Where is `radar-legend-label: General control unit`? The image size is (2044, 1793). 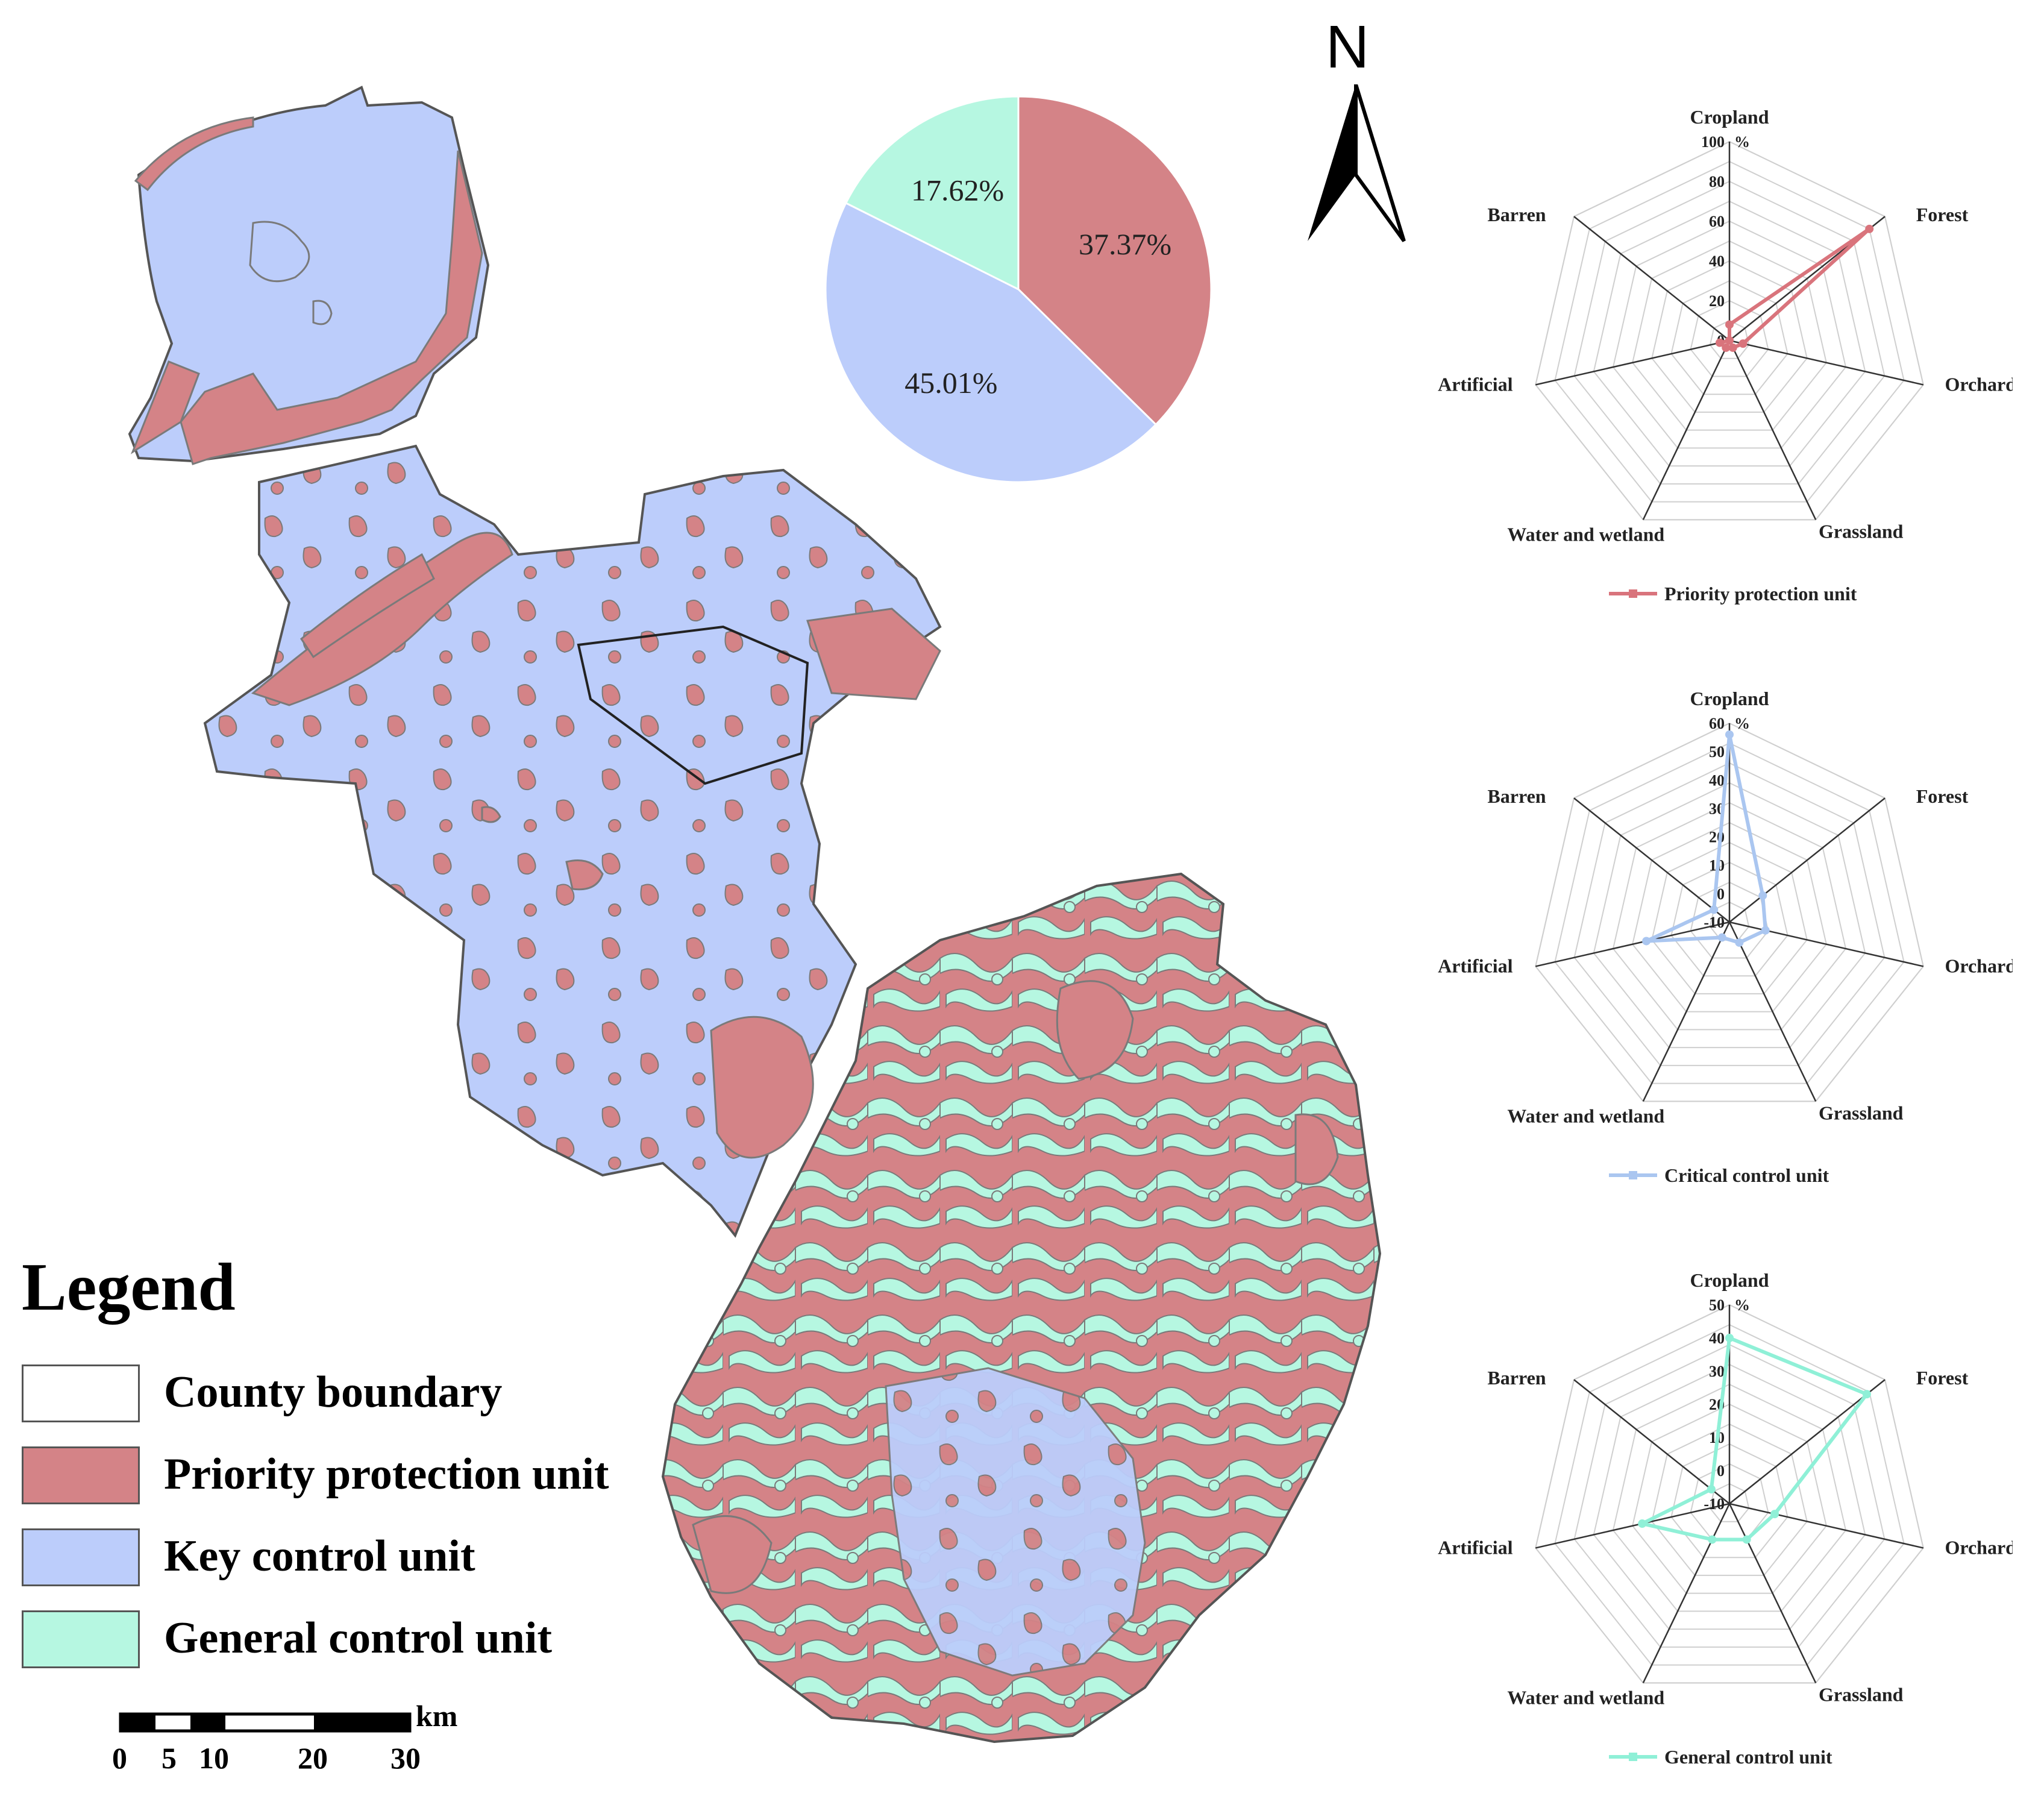 radar-legend-label: General control unit is located at coordinates (1748, 1757).